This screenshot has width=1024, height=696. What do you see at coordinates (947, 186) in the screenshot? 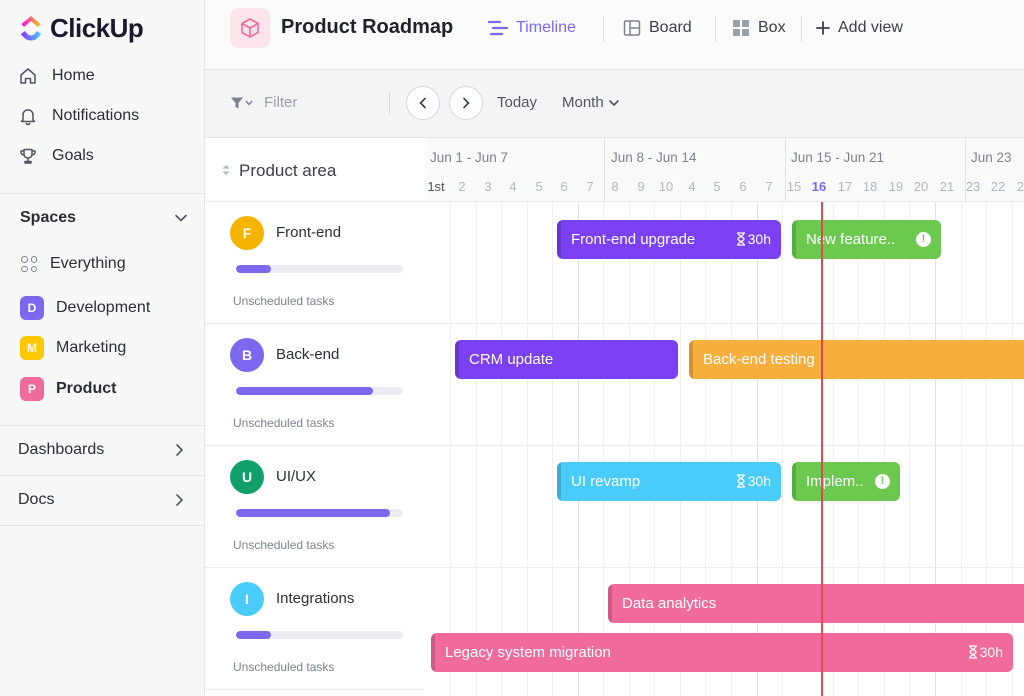
I see `day-label: 21` at bounding box center [947, 186].